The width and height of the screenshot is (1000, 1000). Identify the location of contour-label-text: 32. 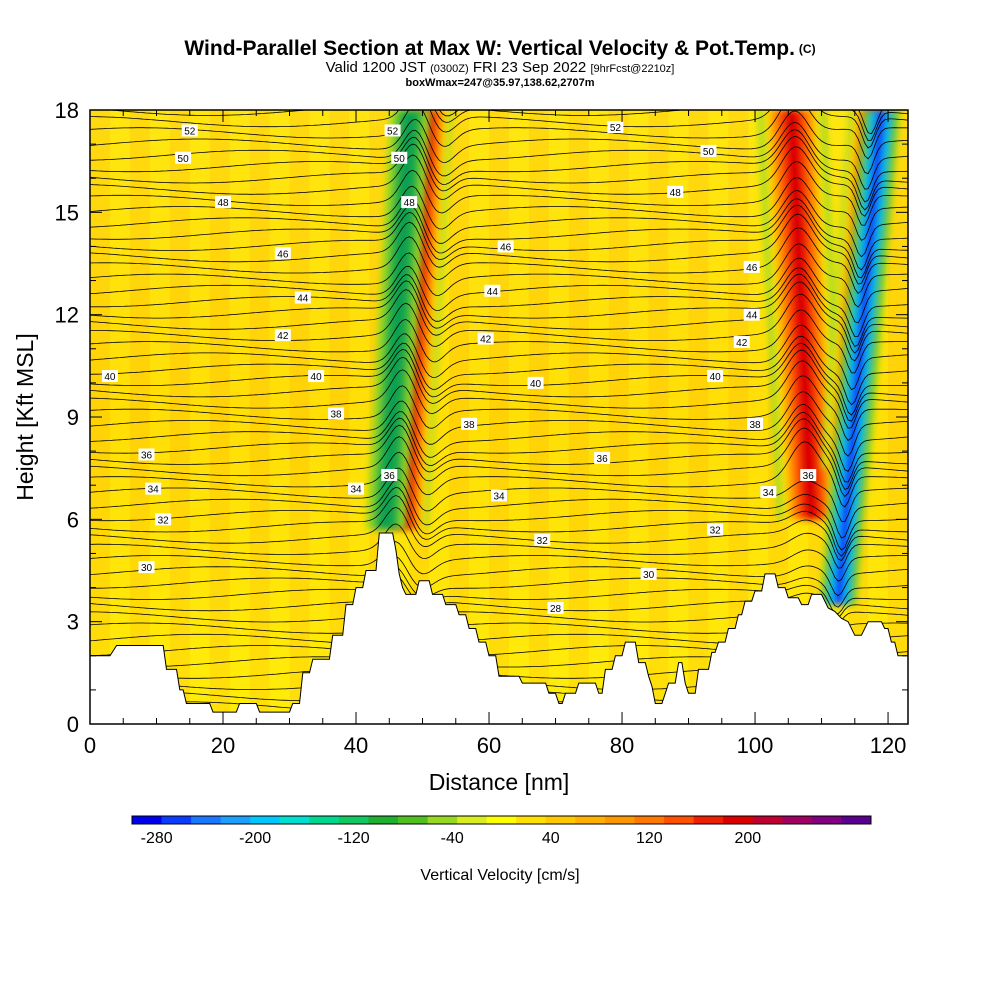
(543, 541).